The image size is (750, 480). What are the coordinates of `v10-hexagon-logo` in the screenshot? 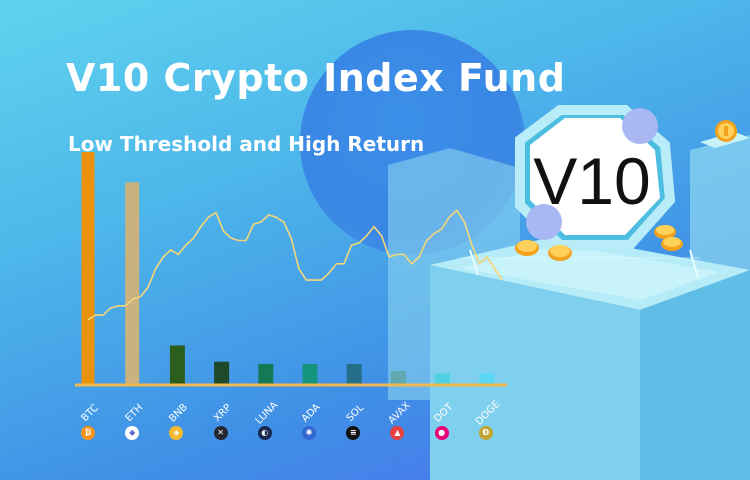 It's located at (595, 177).